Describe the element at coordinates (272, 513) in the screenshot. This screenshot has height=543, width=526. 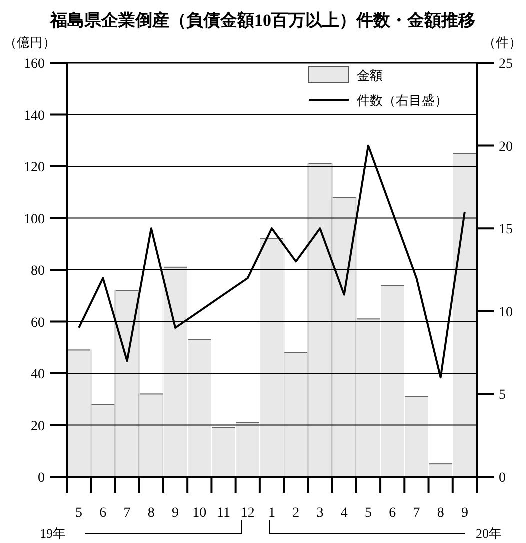
I see `x-tick-label: 1` at that location.